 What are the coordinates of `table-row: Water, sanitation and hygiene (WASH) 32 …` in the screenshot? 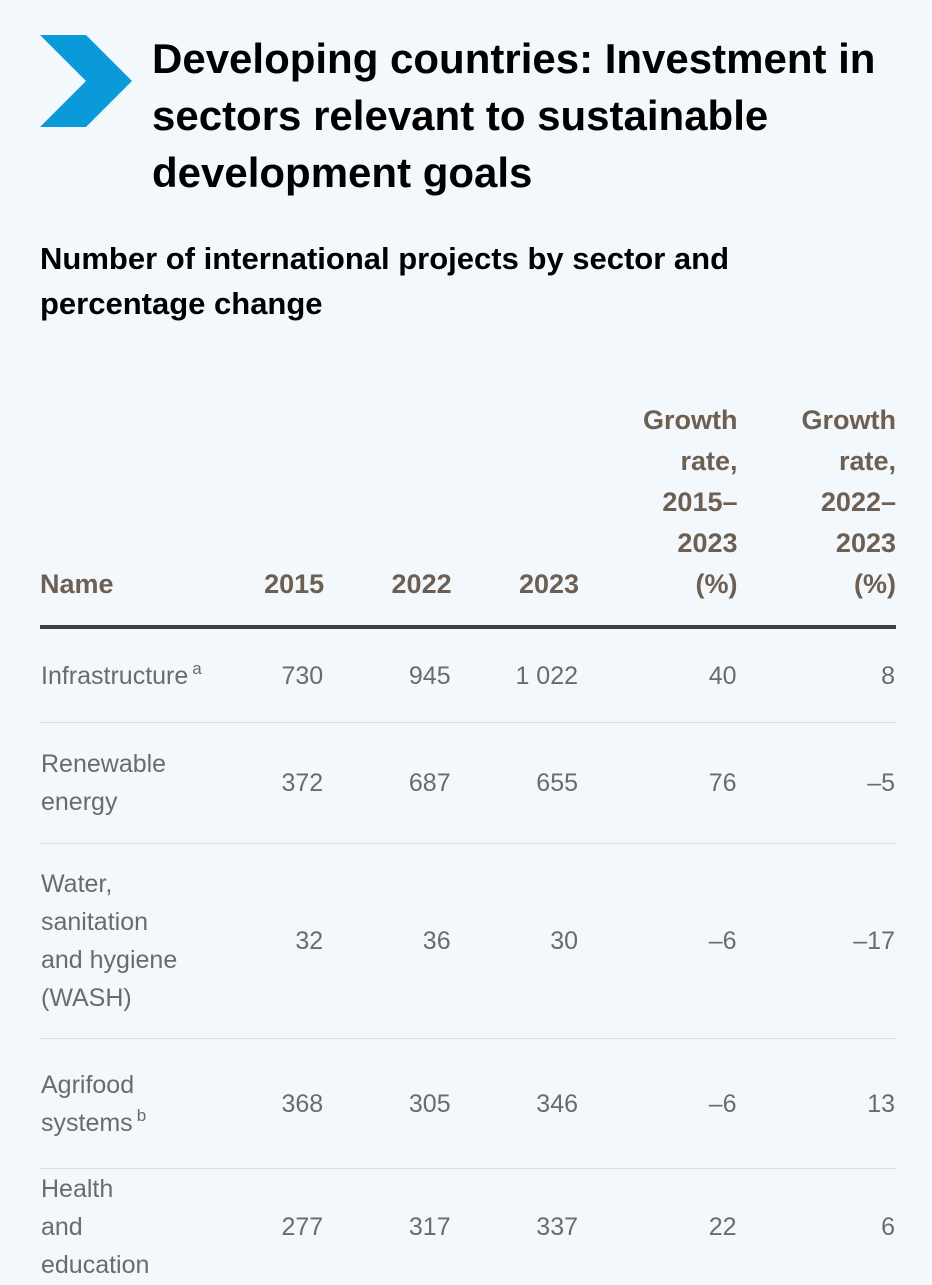 It's located at (468, 941).